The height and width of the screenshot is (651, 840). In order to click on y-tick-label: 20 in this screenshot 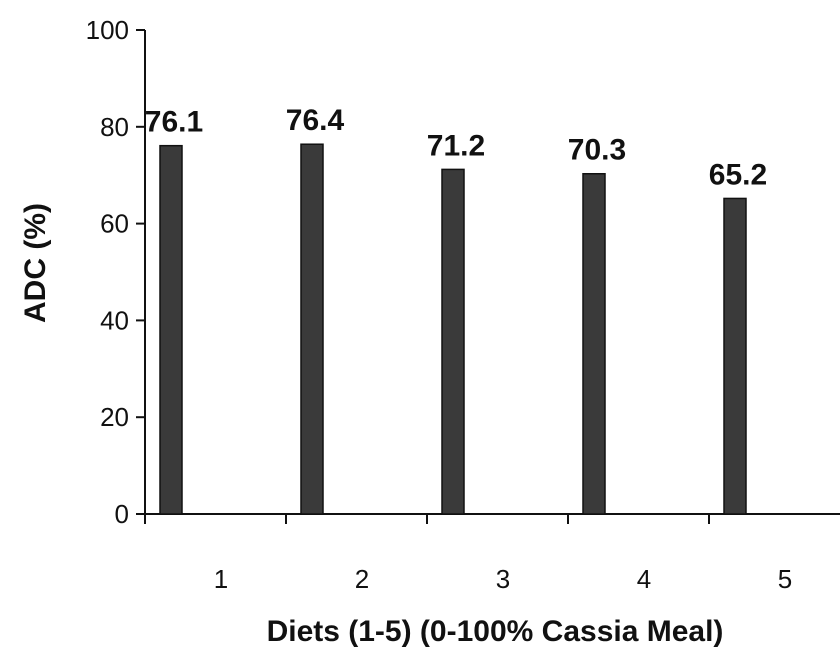, I will do `click(114, 417)`.